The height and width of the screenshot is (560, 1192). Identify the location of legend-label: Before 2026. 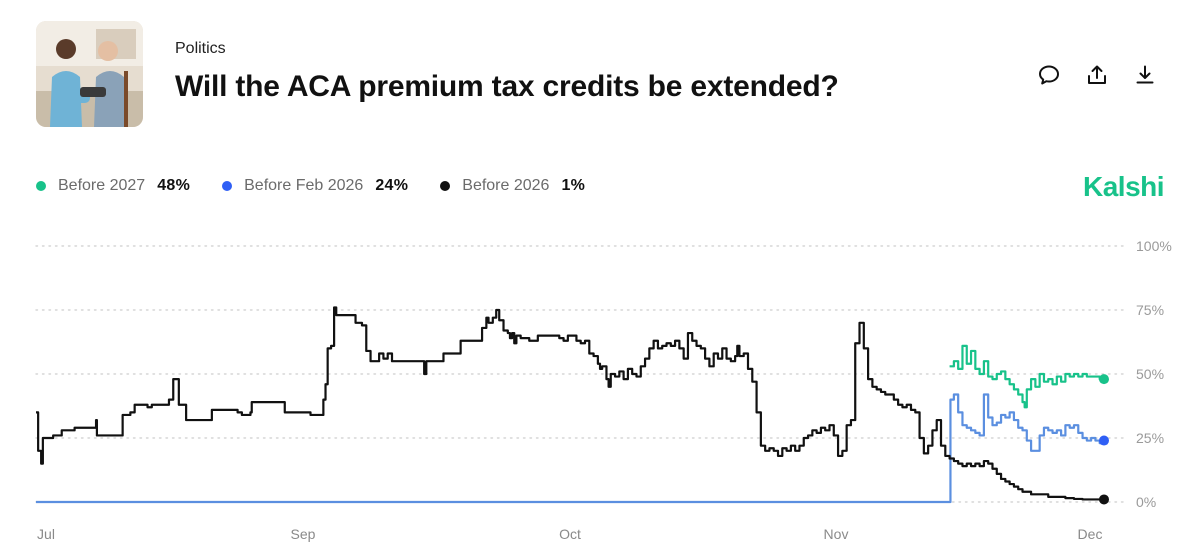
(506, 185).